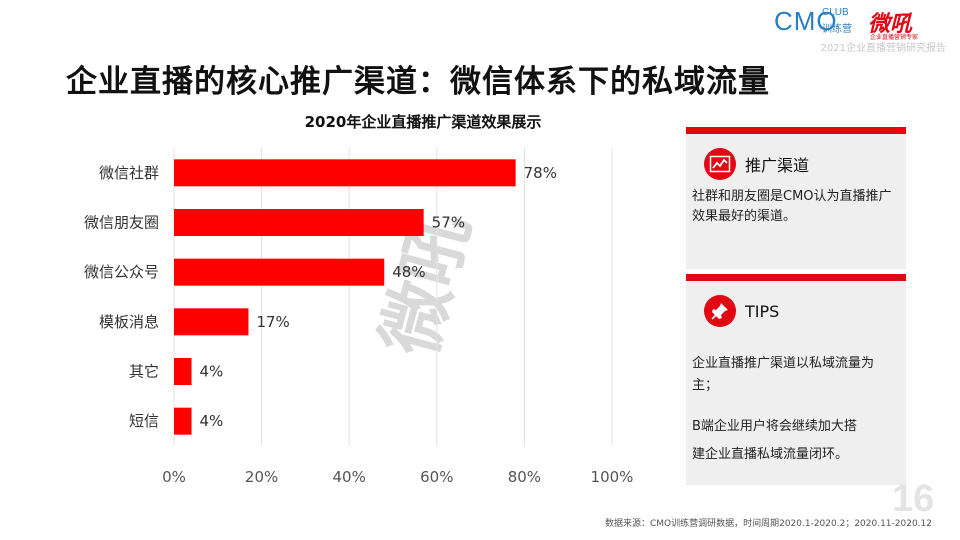 The image size is (960, 540). Describe the element at coordinates (144, 372) in the screenshot. I see `category-label: 其它` at that location.